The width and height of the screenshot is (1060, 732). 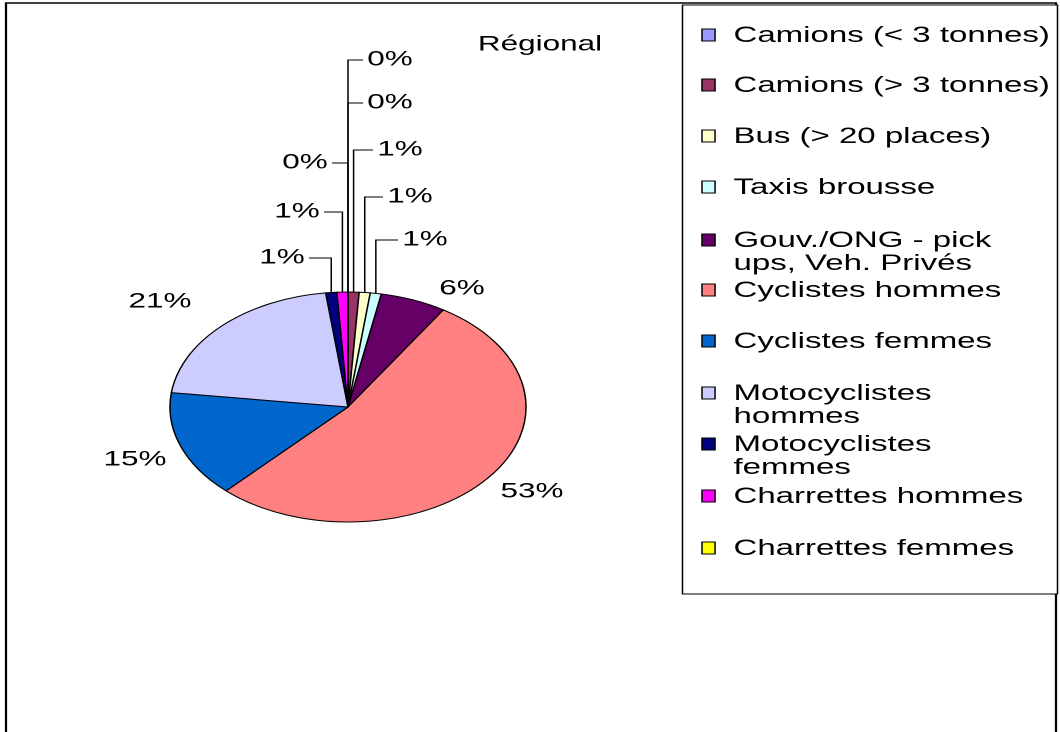 I want to click on legend-label: Charrettes hommes, so click(x=878, y=496).